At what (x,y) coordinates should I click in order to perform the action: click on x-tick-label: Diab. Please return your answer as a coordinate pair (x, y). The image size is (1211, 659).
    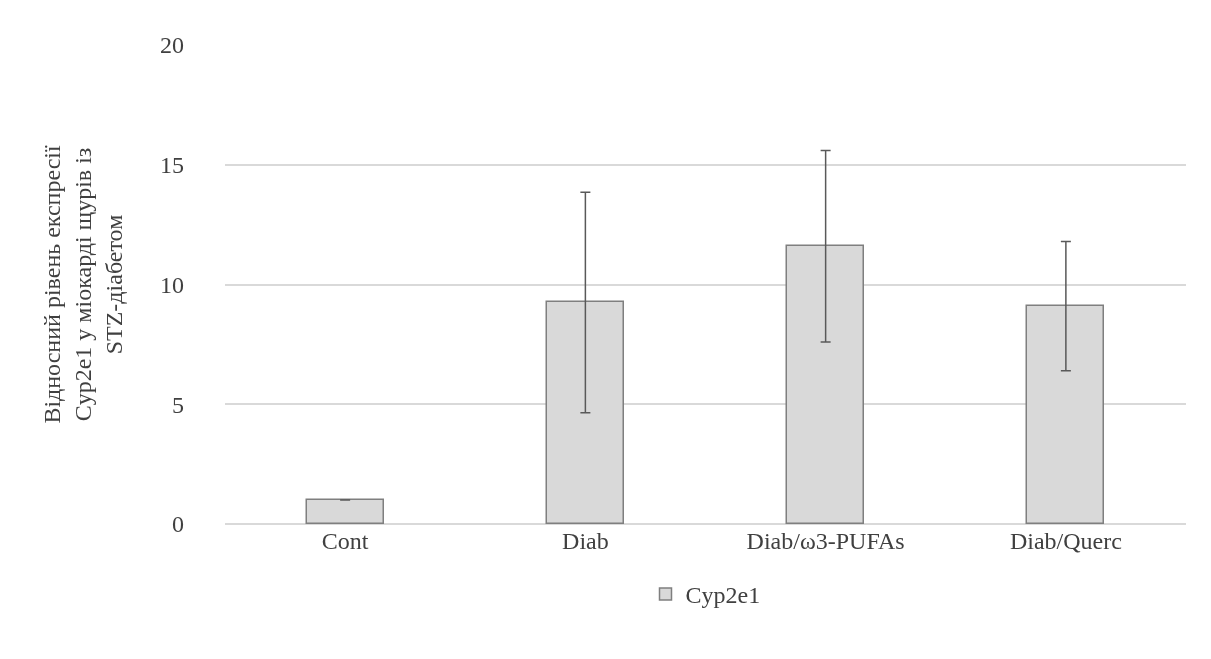
    Looking at the image, I should click on (585, 541).